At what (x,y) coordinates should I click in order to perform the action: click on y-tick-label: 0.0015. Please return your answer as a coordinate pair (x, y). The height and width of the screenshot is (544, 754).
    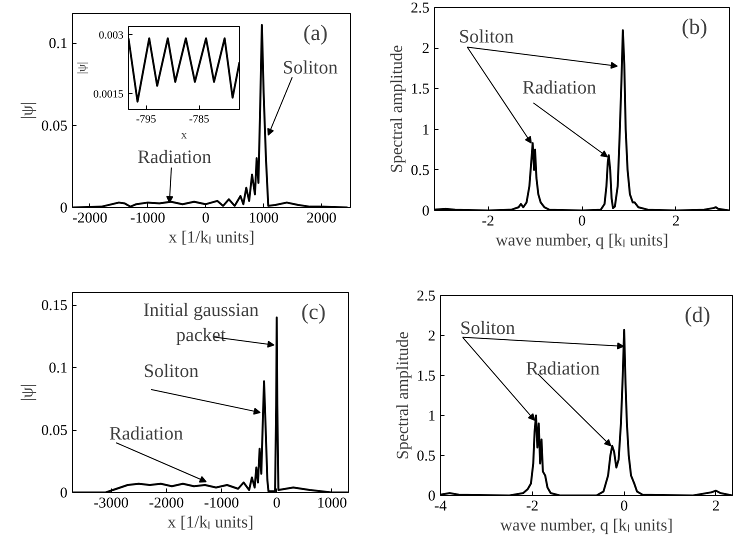
    Looking at the image, I should click on (108, 94).